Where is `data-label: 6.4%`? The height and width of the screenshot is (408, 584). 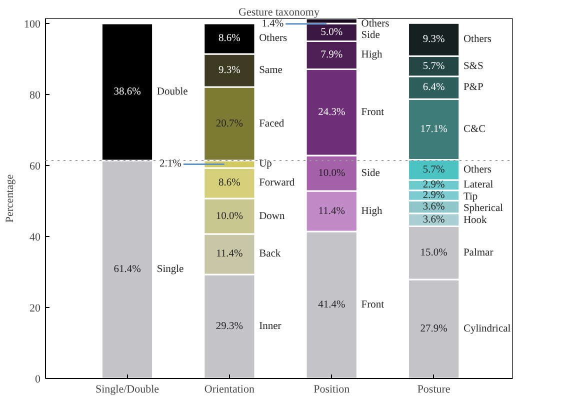
data-label: 6.4% is located at coordinates (434, 88).